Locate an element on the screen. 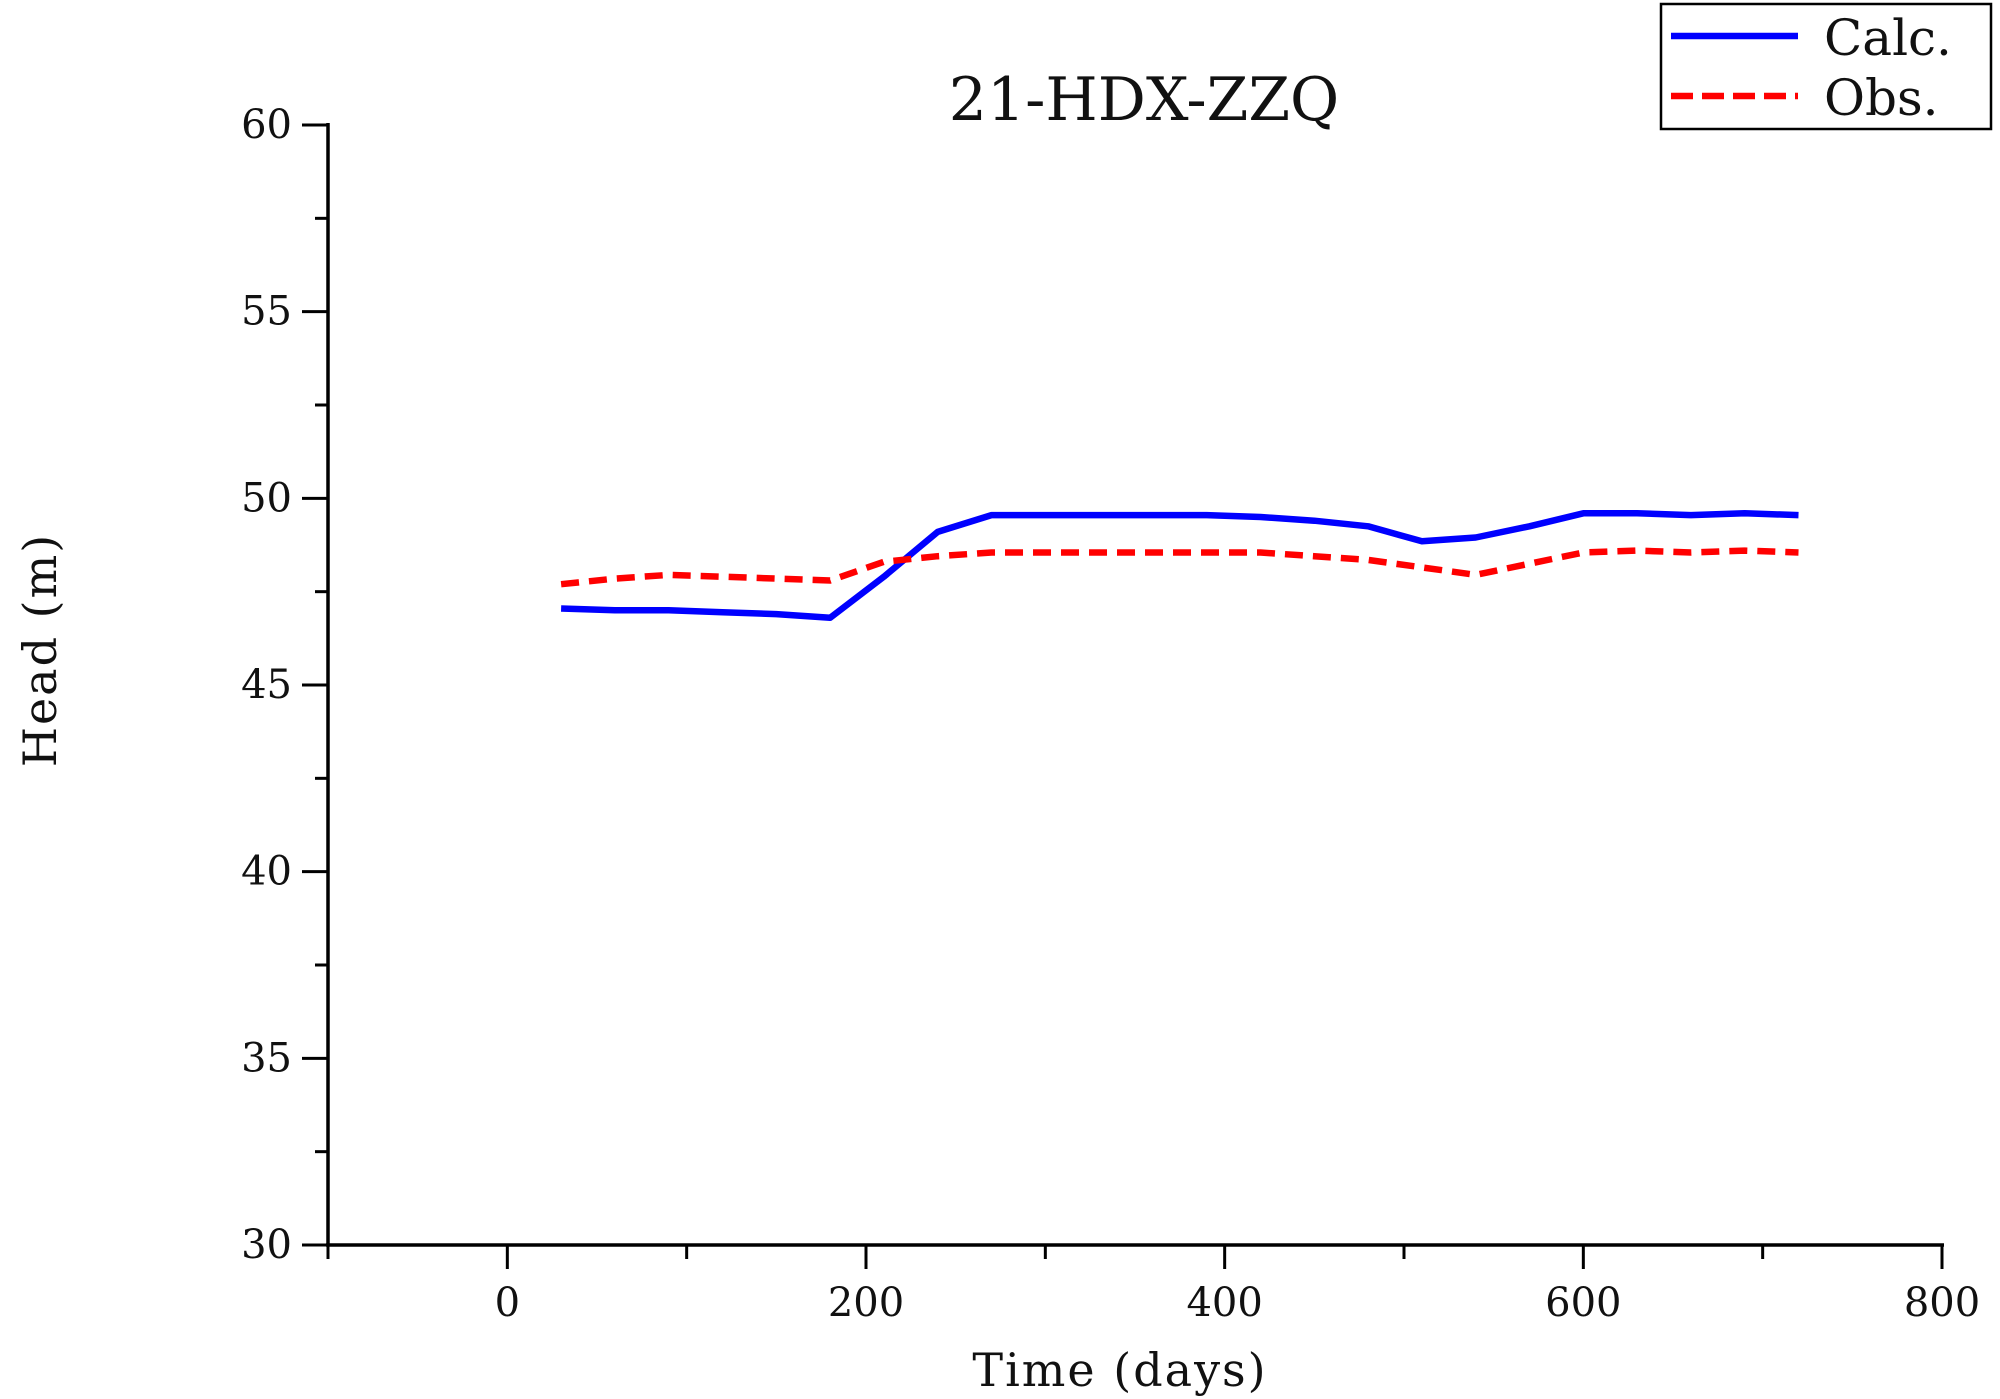 Image resolution: width=2000 pixels, height=1399 pixels. x-tick-label: 400 is located at coordinates (1224, 1303).